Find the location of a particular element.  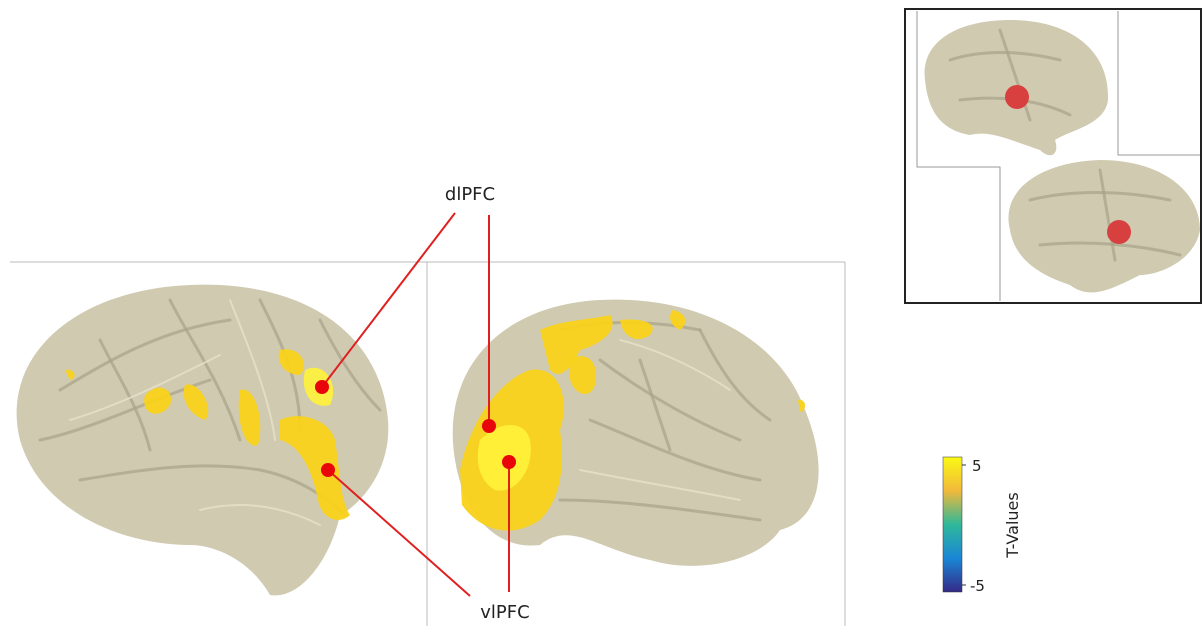

region-label: dlPFC is located at coordinates (470, 194).